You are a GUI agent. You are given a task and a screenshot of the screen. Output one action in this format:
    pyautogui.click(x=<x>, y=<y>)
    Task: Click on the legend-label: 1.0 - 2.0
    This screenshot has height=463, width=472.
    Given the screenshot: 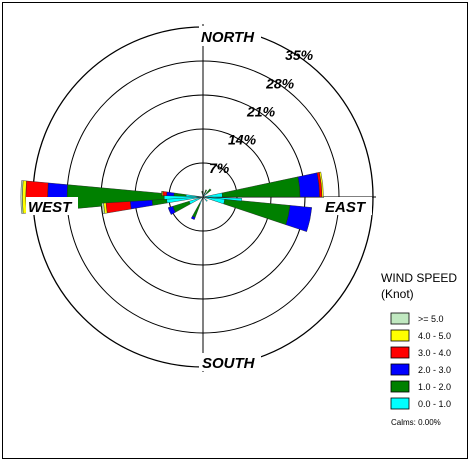 What is the action you would take?
    pyautogui.click(x=434, y=387)
    